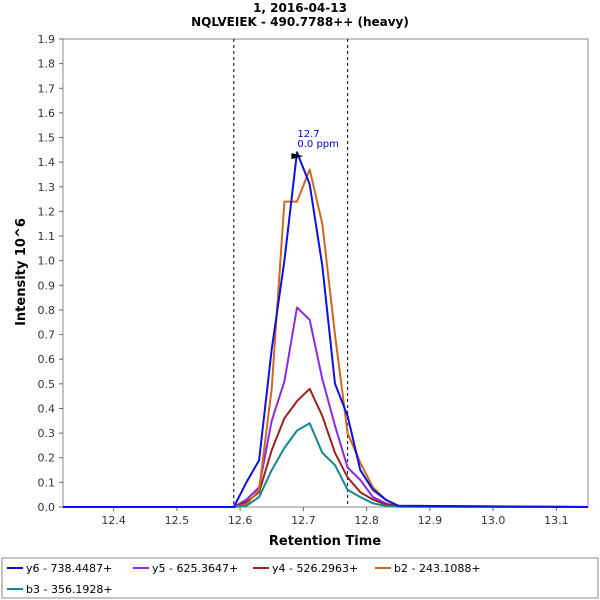 The width and height of the screenshot is (600, 600). I want to click on x-tick-label: 13.0, so click(493, 520).